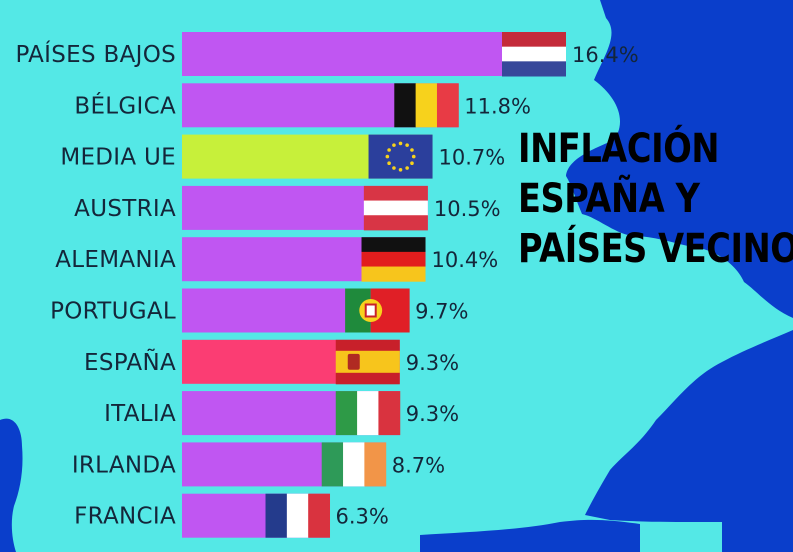 This screenshot has height=552, width=793. What do you see at coordinates (395, 208) in the screenshot?
I see `austria-flag` at bounding box center [395, 208].